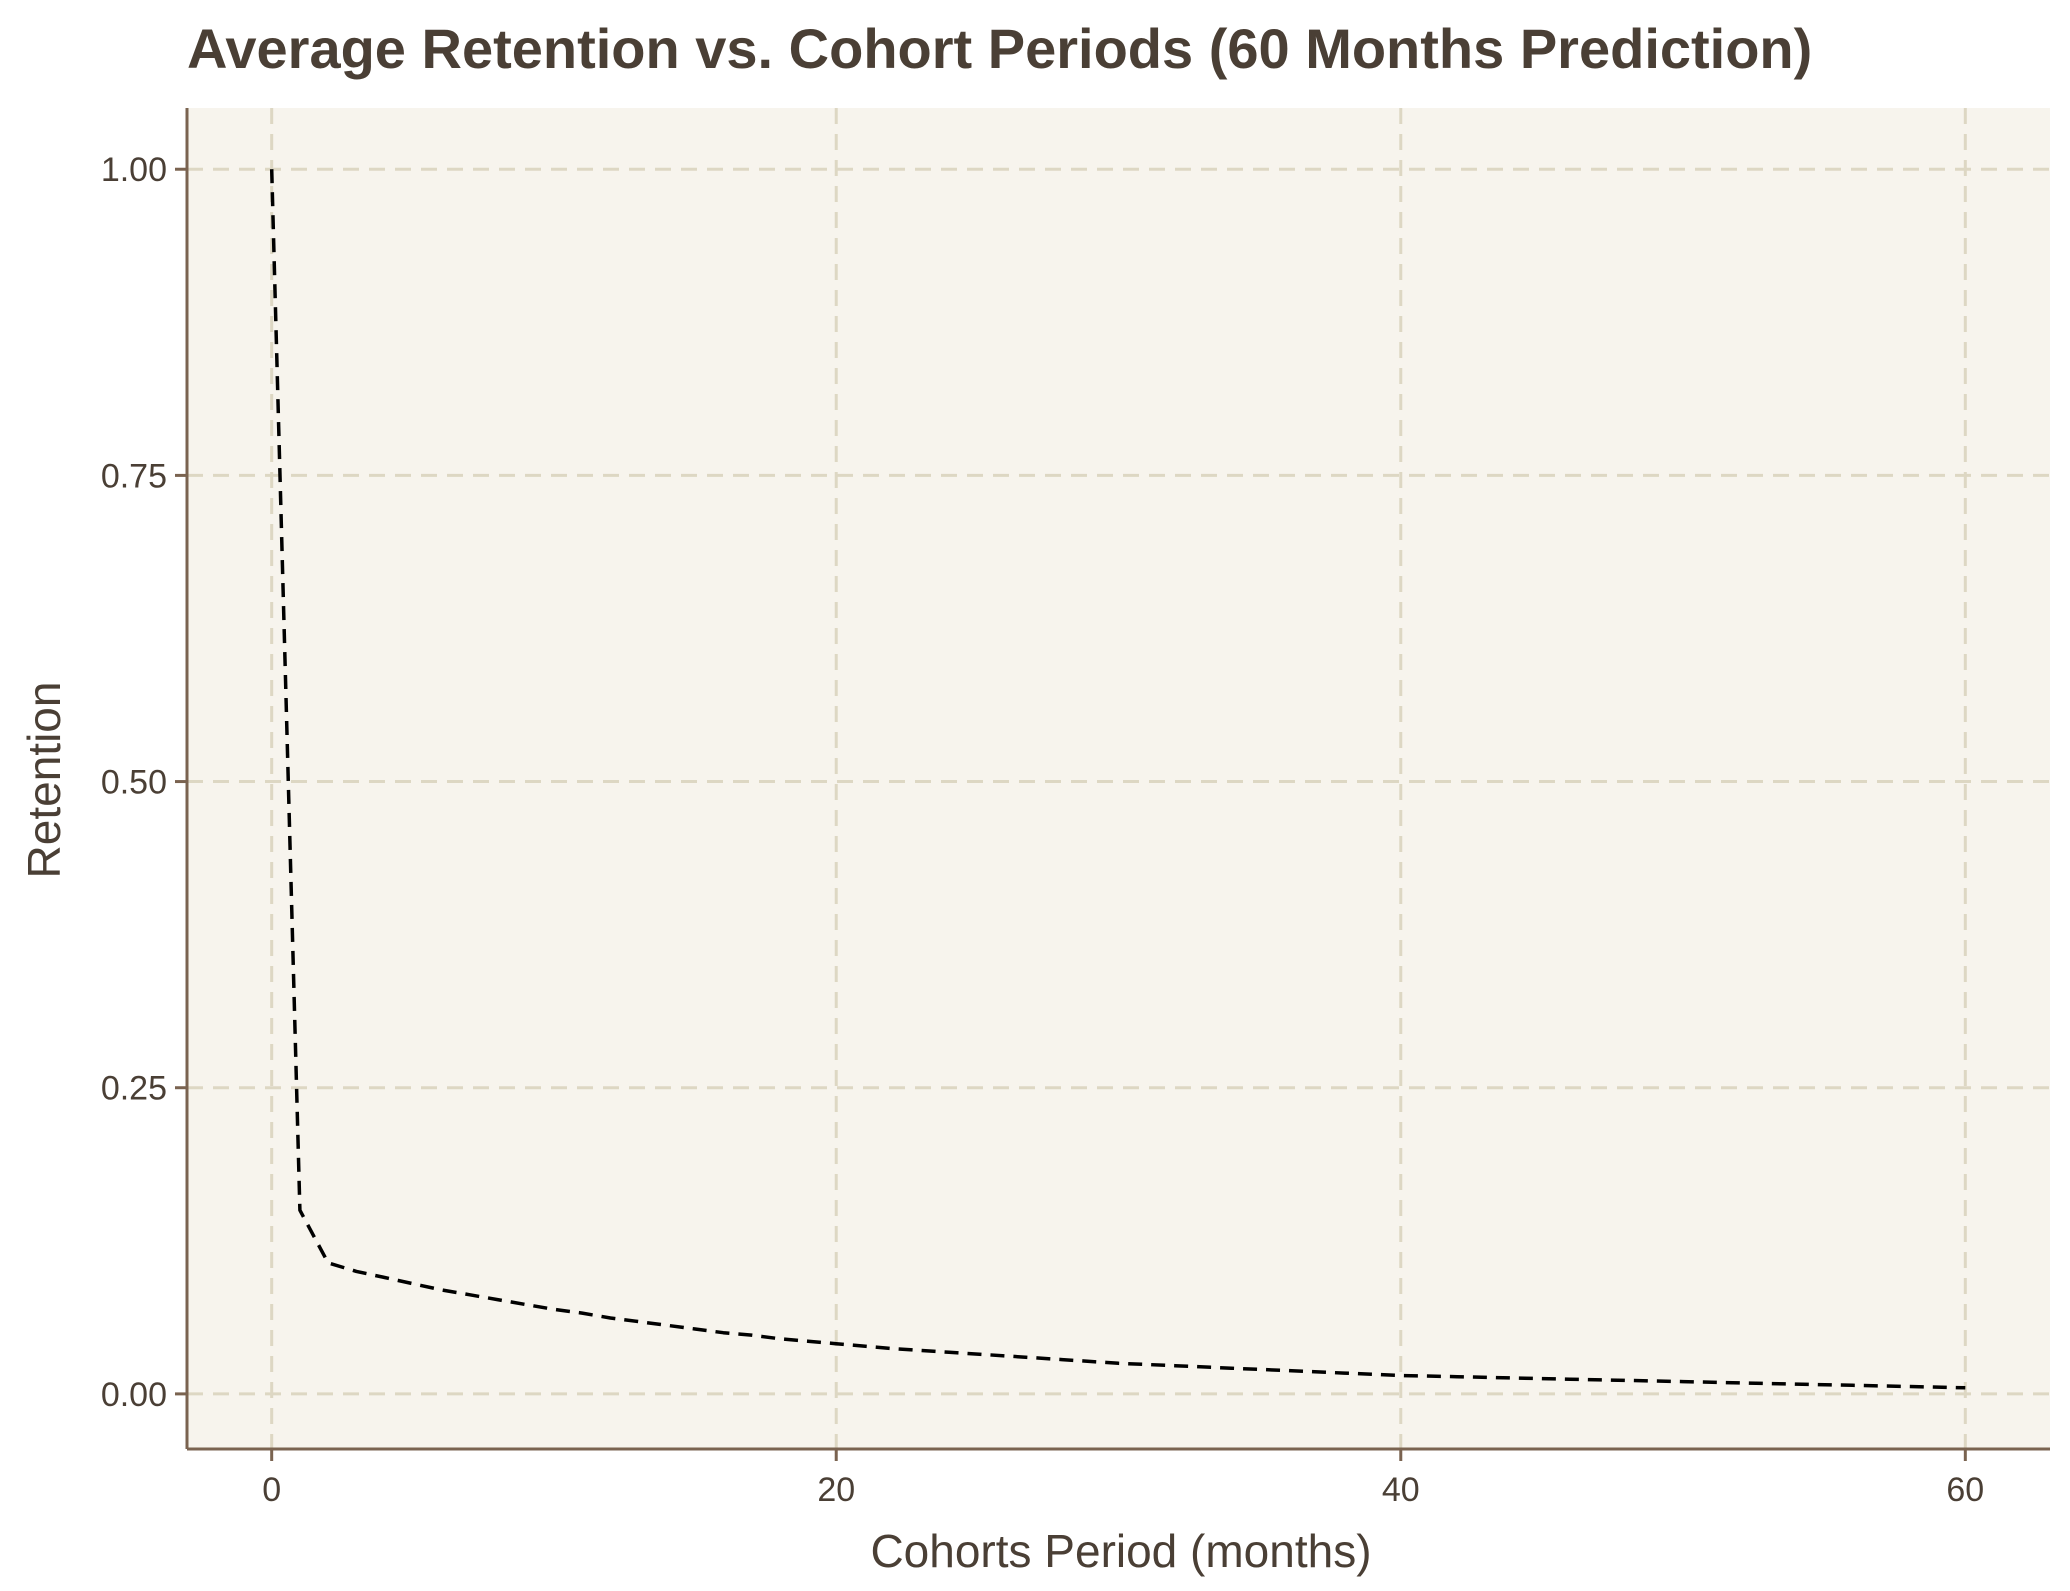 The width and height of the screenshot is (2070, 1591). Describe the element at coordinates (134, 783) in the screenshot. I see `y-tick-label: 0.50` at that location.